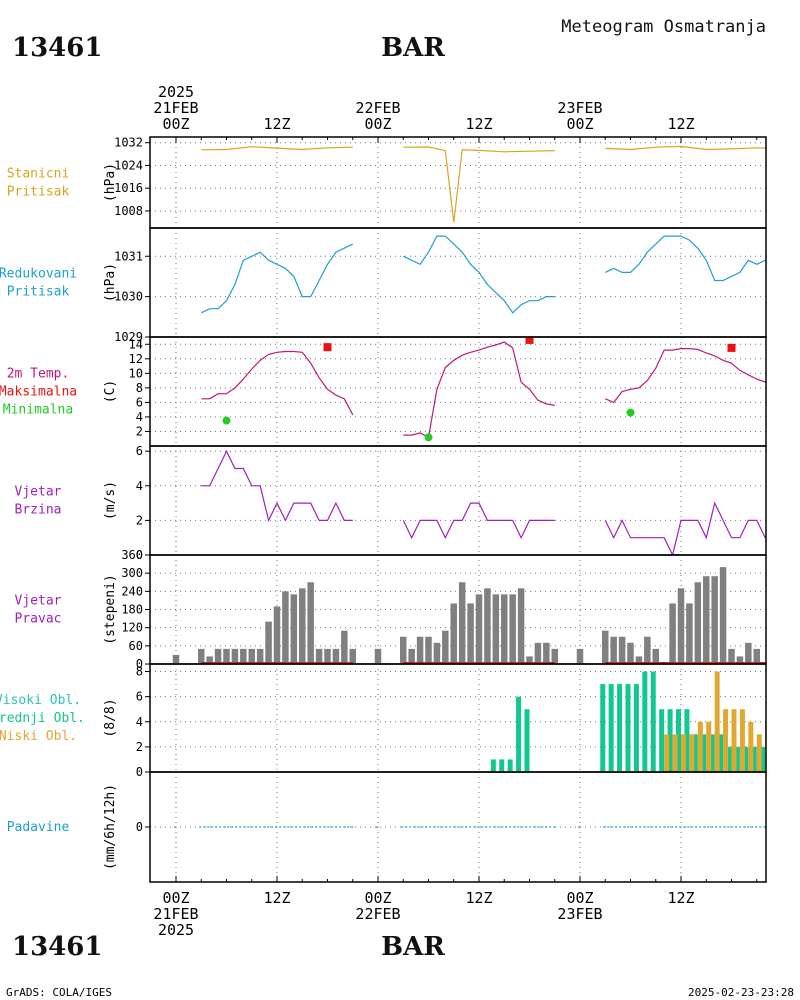  Describe the element at coordinates (136, 344) in the screenshot. I see `y-tick-label: 14` at that location.